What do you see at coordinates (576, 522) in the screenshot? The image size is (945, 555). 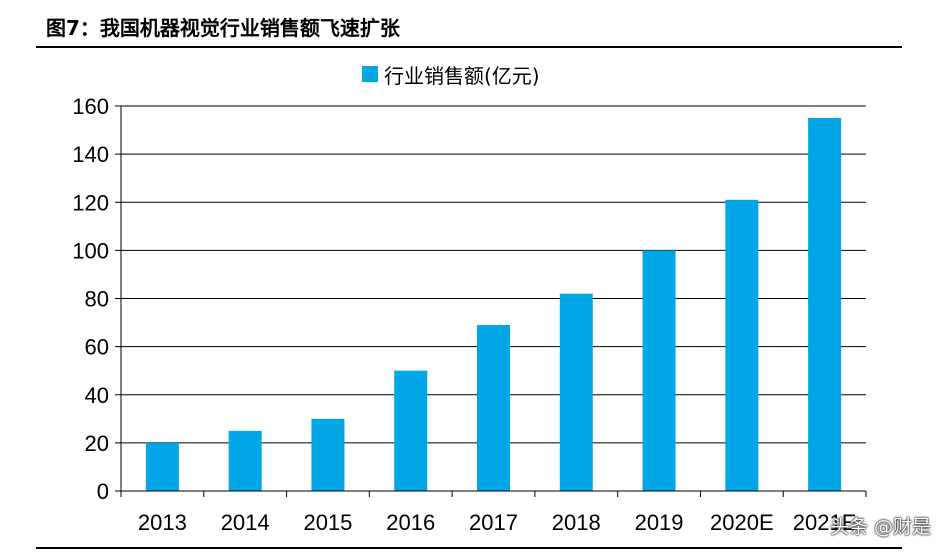 I see `x-tick-label-2018: 2018` at bounding box center [576, 522].